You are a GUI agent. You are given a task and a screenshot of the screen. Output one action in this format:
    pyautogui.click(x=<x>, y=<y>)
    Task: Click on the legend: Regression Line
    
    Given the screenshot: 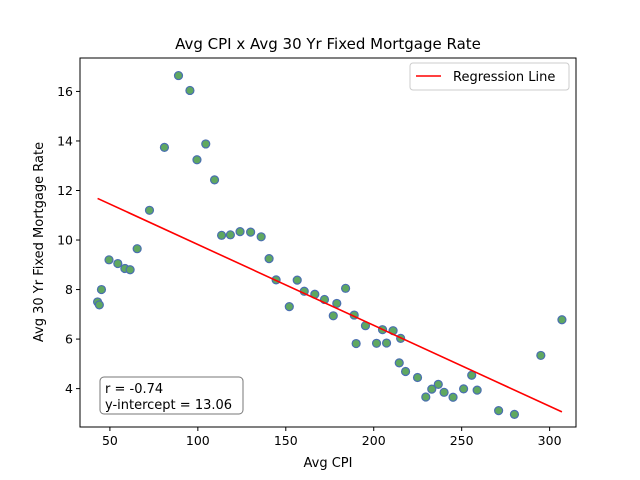 What is the action you would take?
    pyautogui.click(x=489, y=76)
    